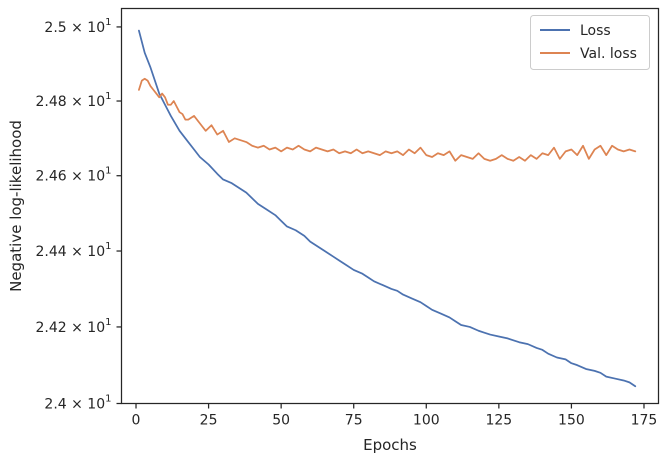 The height and width of the screenshot is (463, 667). What do you see at coordinates (16, 206) in the screenshot?
I see `y-axis-label: Negative log-likelihood` at bounding box center [16, 206].